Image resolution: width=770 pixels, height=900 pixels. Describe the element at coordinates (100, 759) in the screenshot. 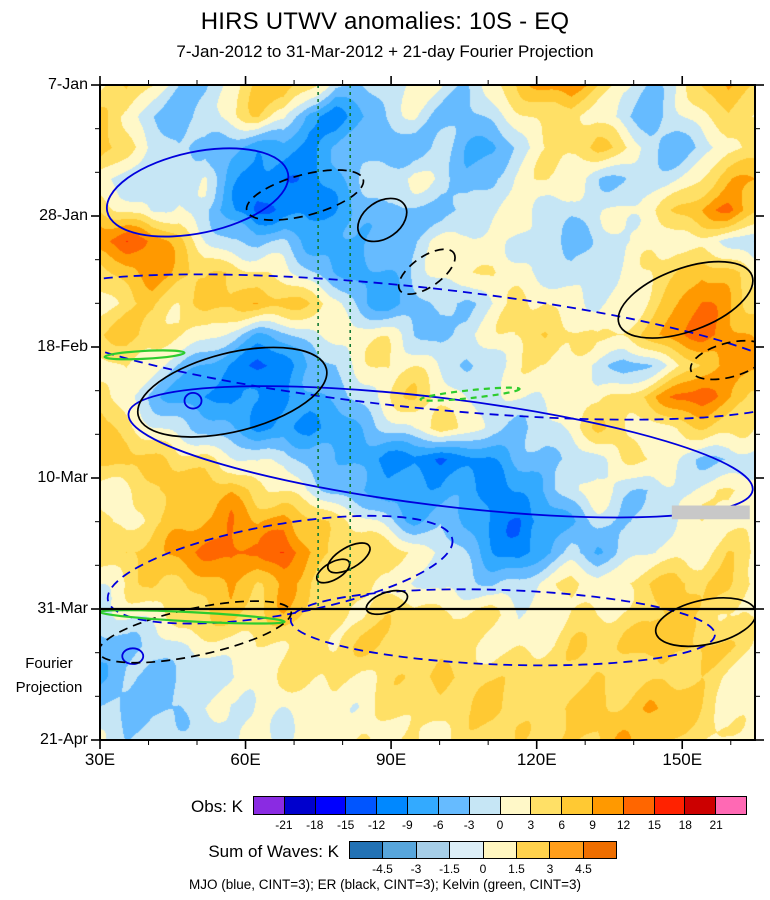

I see `x-tick-label: 30E` at that location.